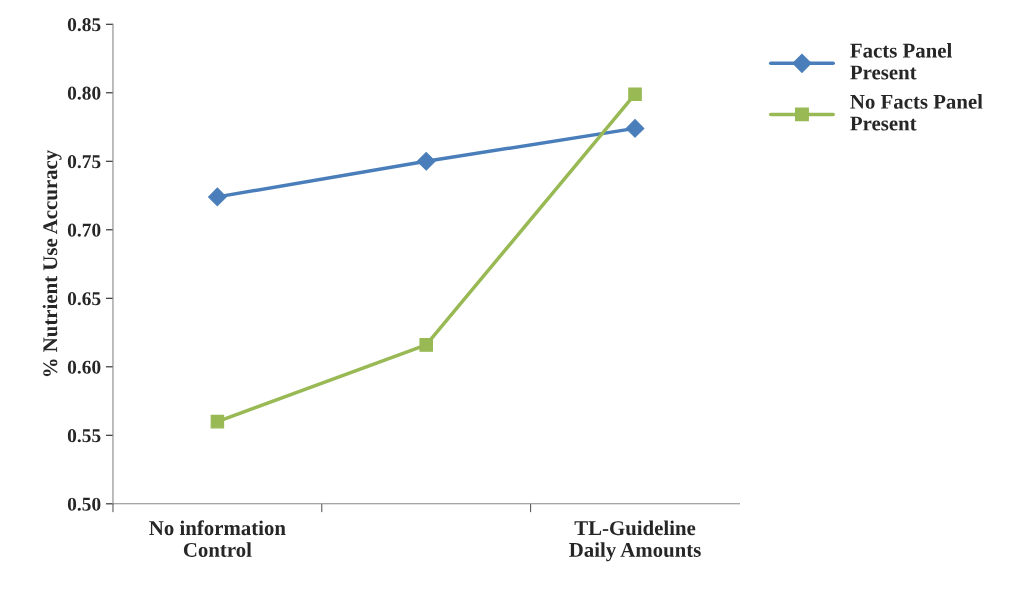 This screenshot has width=1027, height=607. Describe the element at coordinates (84, 230) in the screenshot. I see `y-tick-label: 0.70` at that location.